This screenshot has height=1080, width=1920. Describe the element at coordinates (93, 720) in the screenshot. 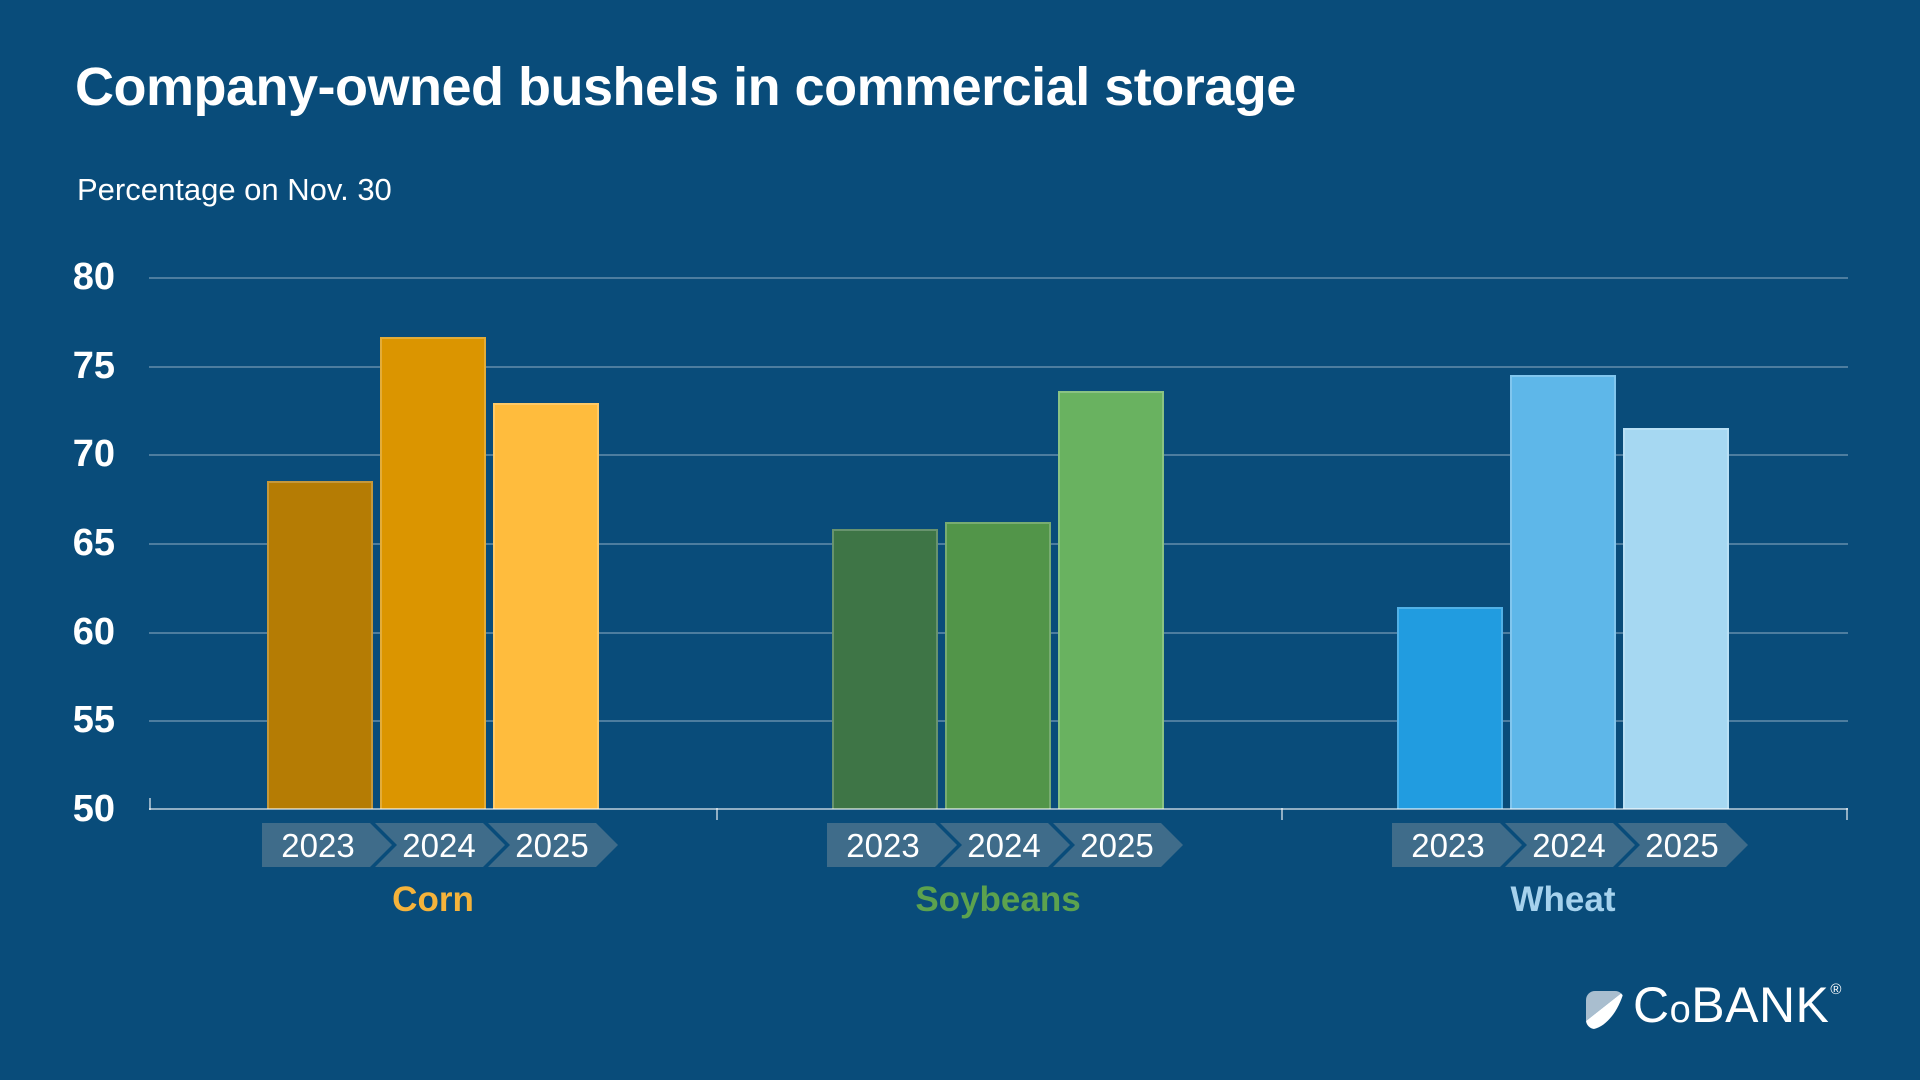

I see `y-axis-label-55: 55` at that location.